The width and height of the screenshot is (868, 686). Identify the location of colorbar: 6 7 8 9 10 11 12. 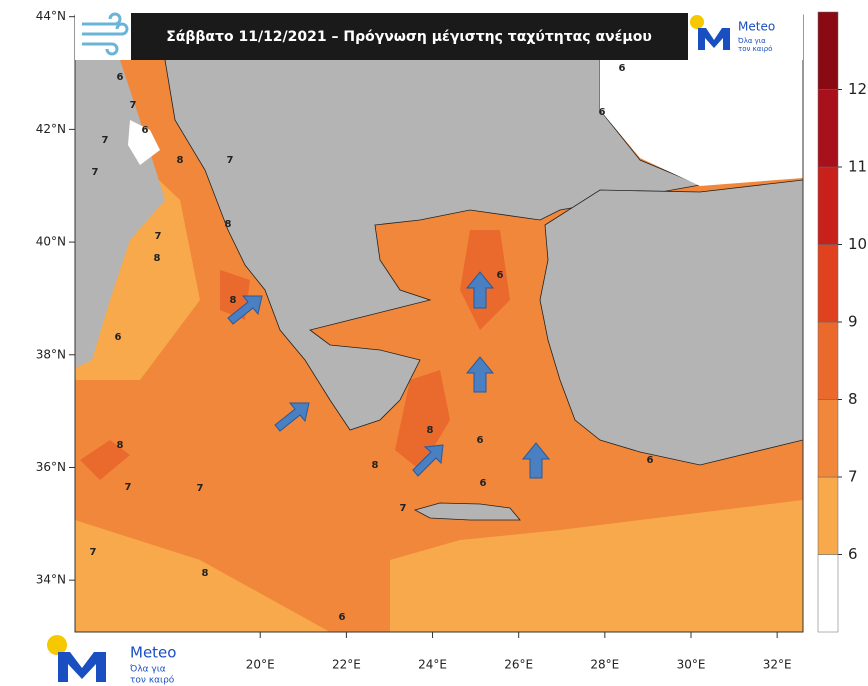
(842, 322).